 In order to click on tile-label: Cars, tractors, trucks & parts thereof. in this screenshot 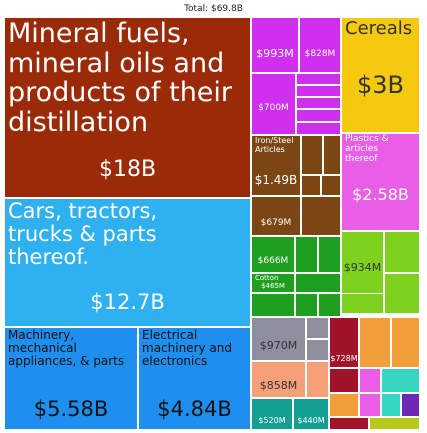, I will do `click(83, 234)`.